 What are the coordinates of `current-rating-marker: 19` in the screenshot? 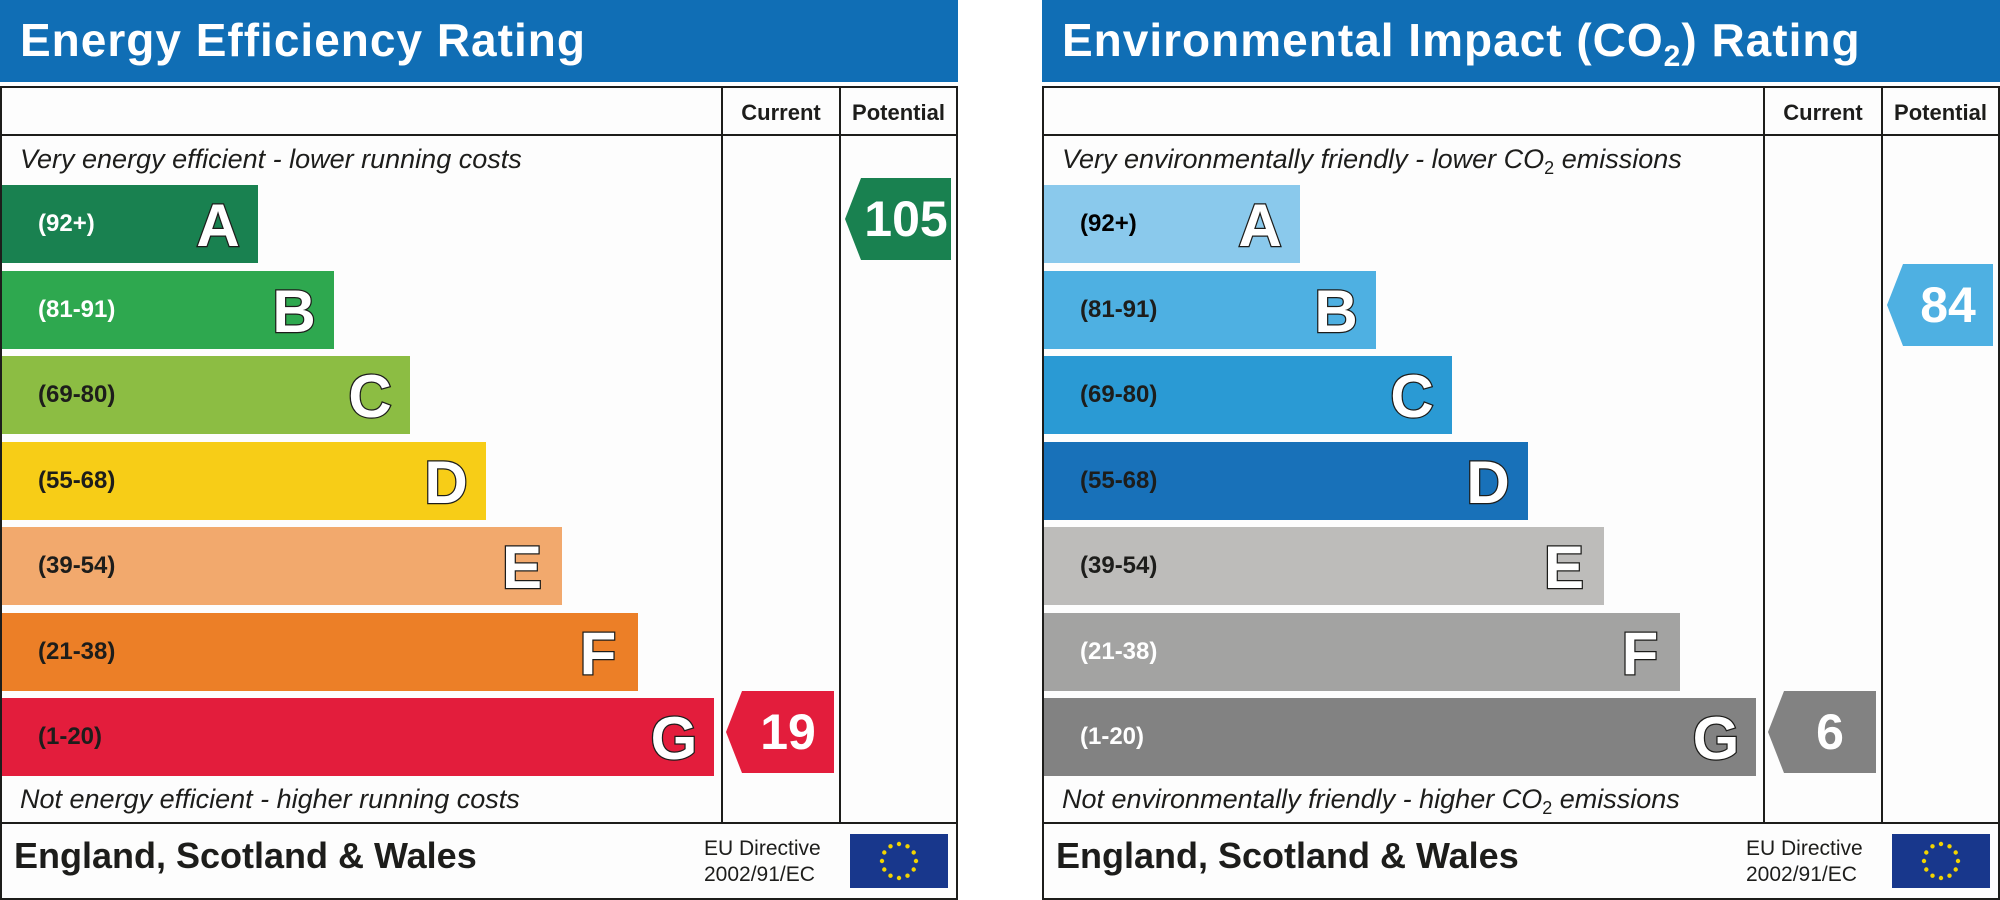 It's located at (780, 732).